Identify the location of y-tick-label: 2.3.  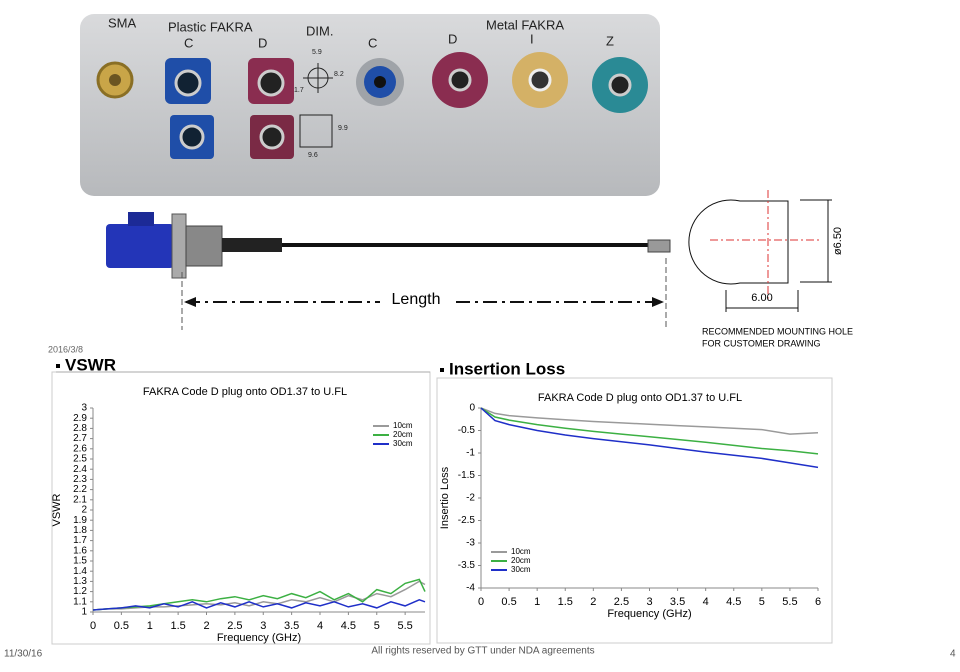
(80, 479).